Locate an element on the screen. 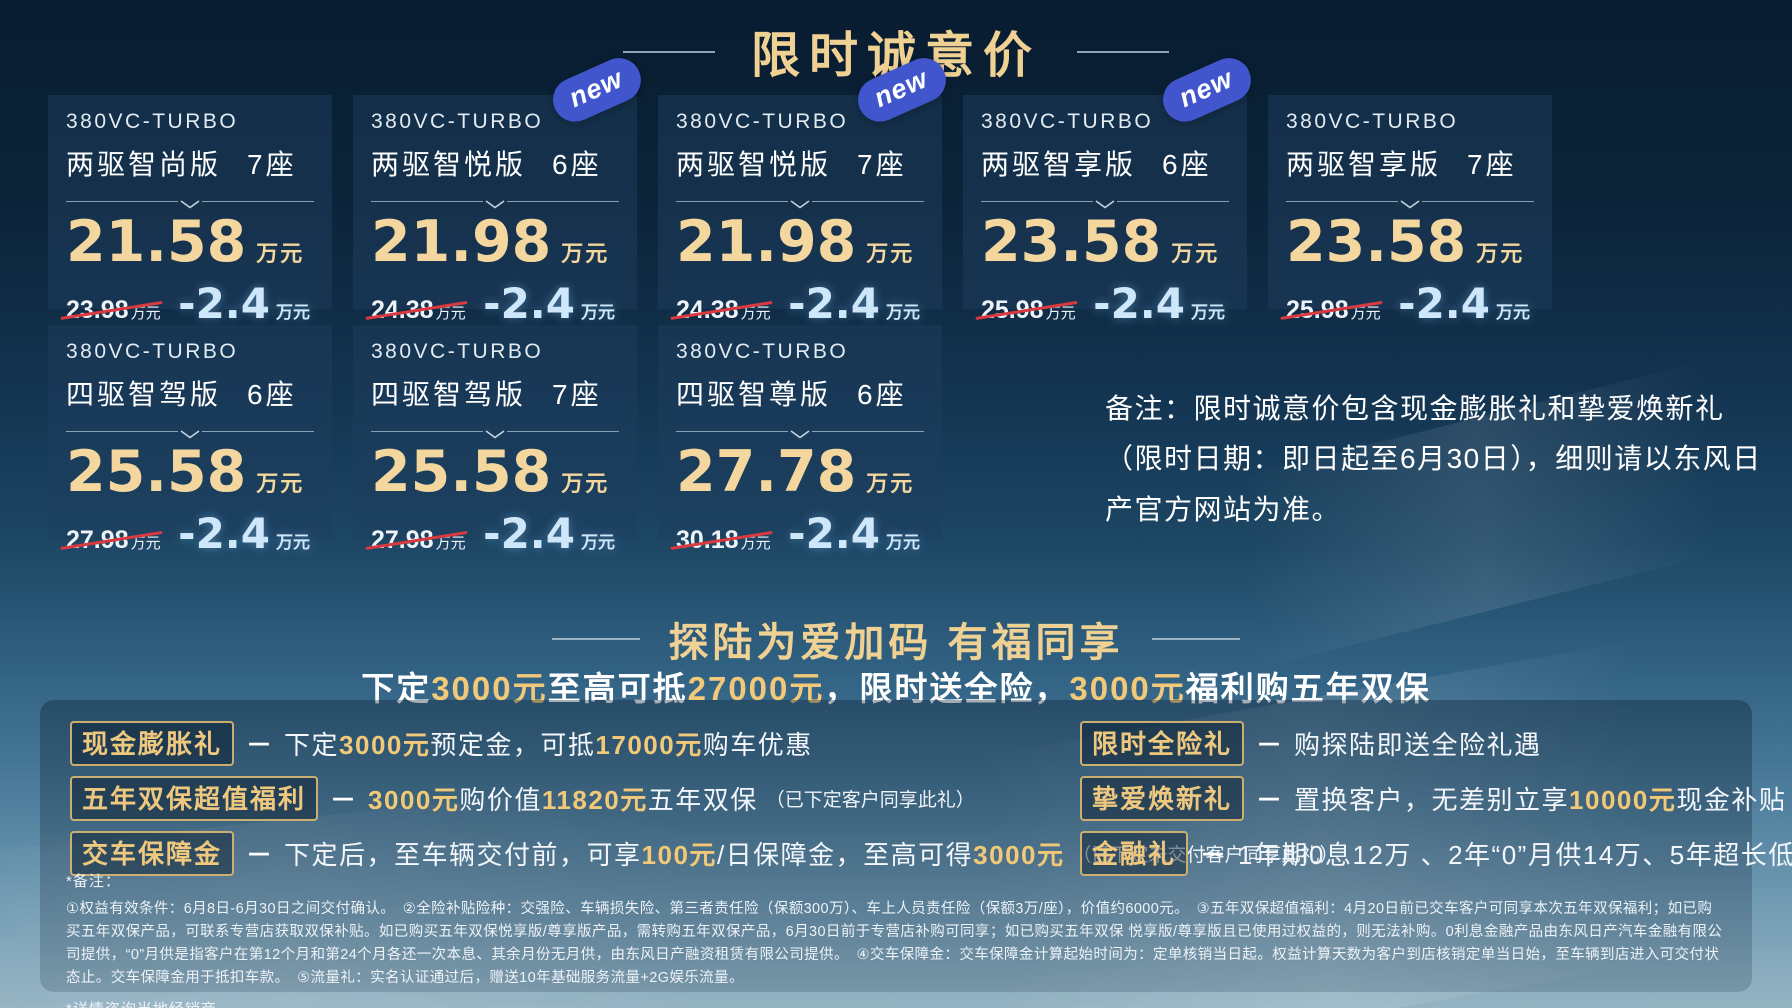 The width and height of the screenshot is (1792, 1008). benefit-note: （已下定未交付客户同享此礼） is located at coordinates (1205, 855).